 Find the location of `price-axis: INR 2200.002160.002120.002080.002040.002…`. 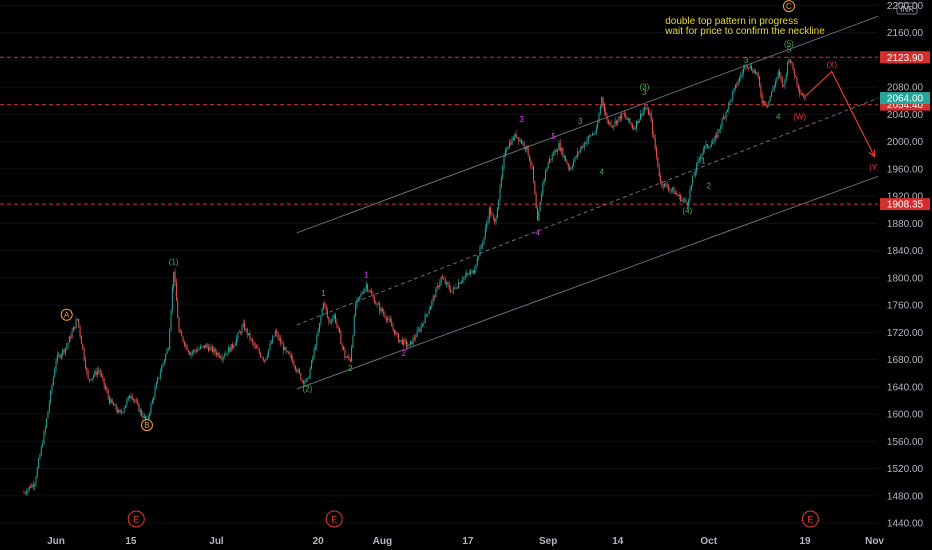

price-axis: INR 2200.002160.002120.002080.002040.002… is located at coordinates (905, 275).